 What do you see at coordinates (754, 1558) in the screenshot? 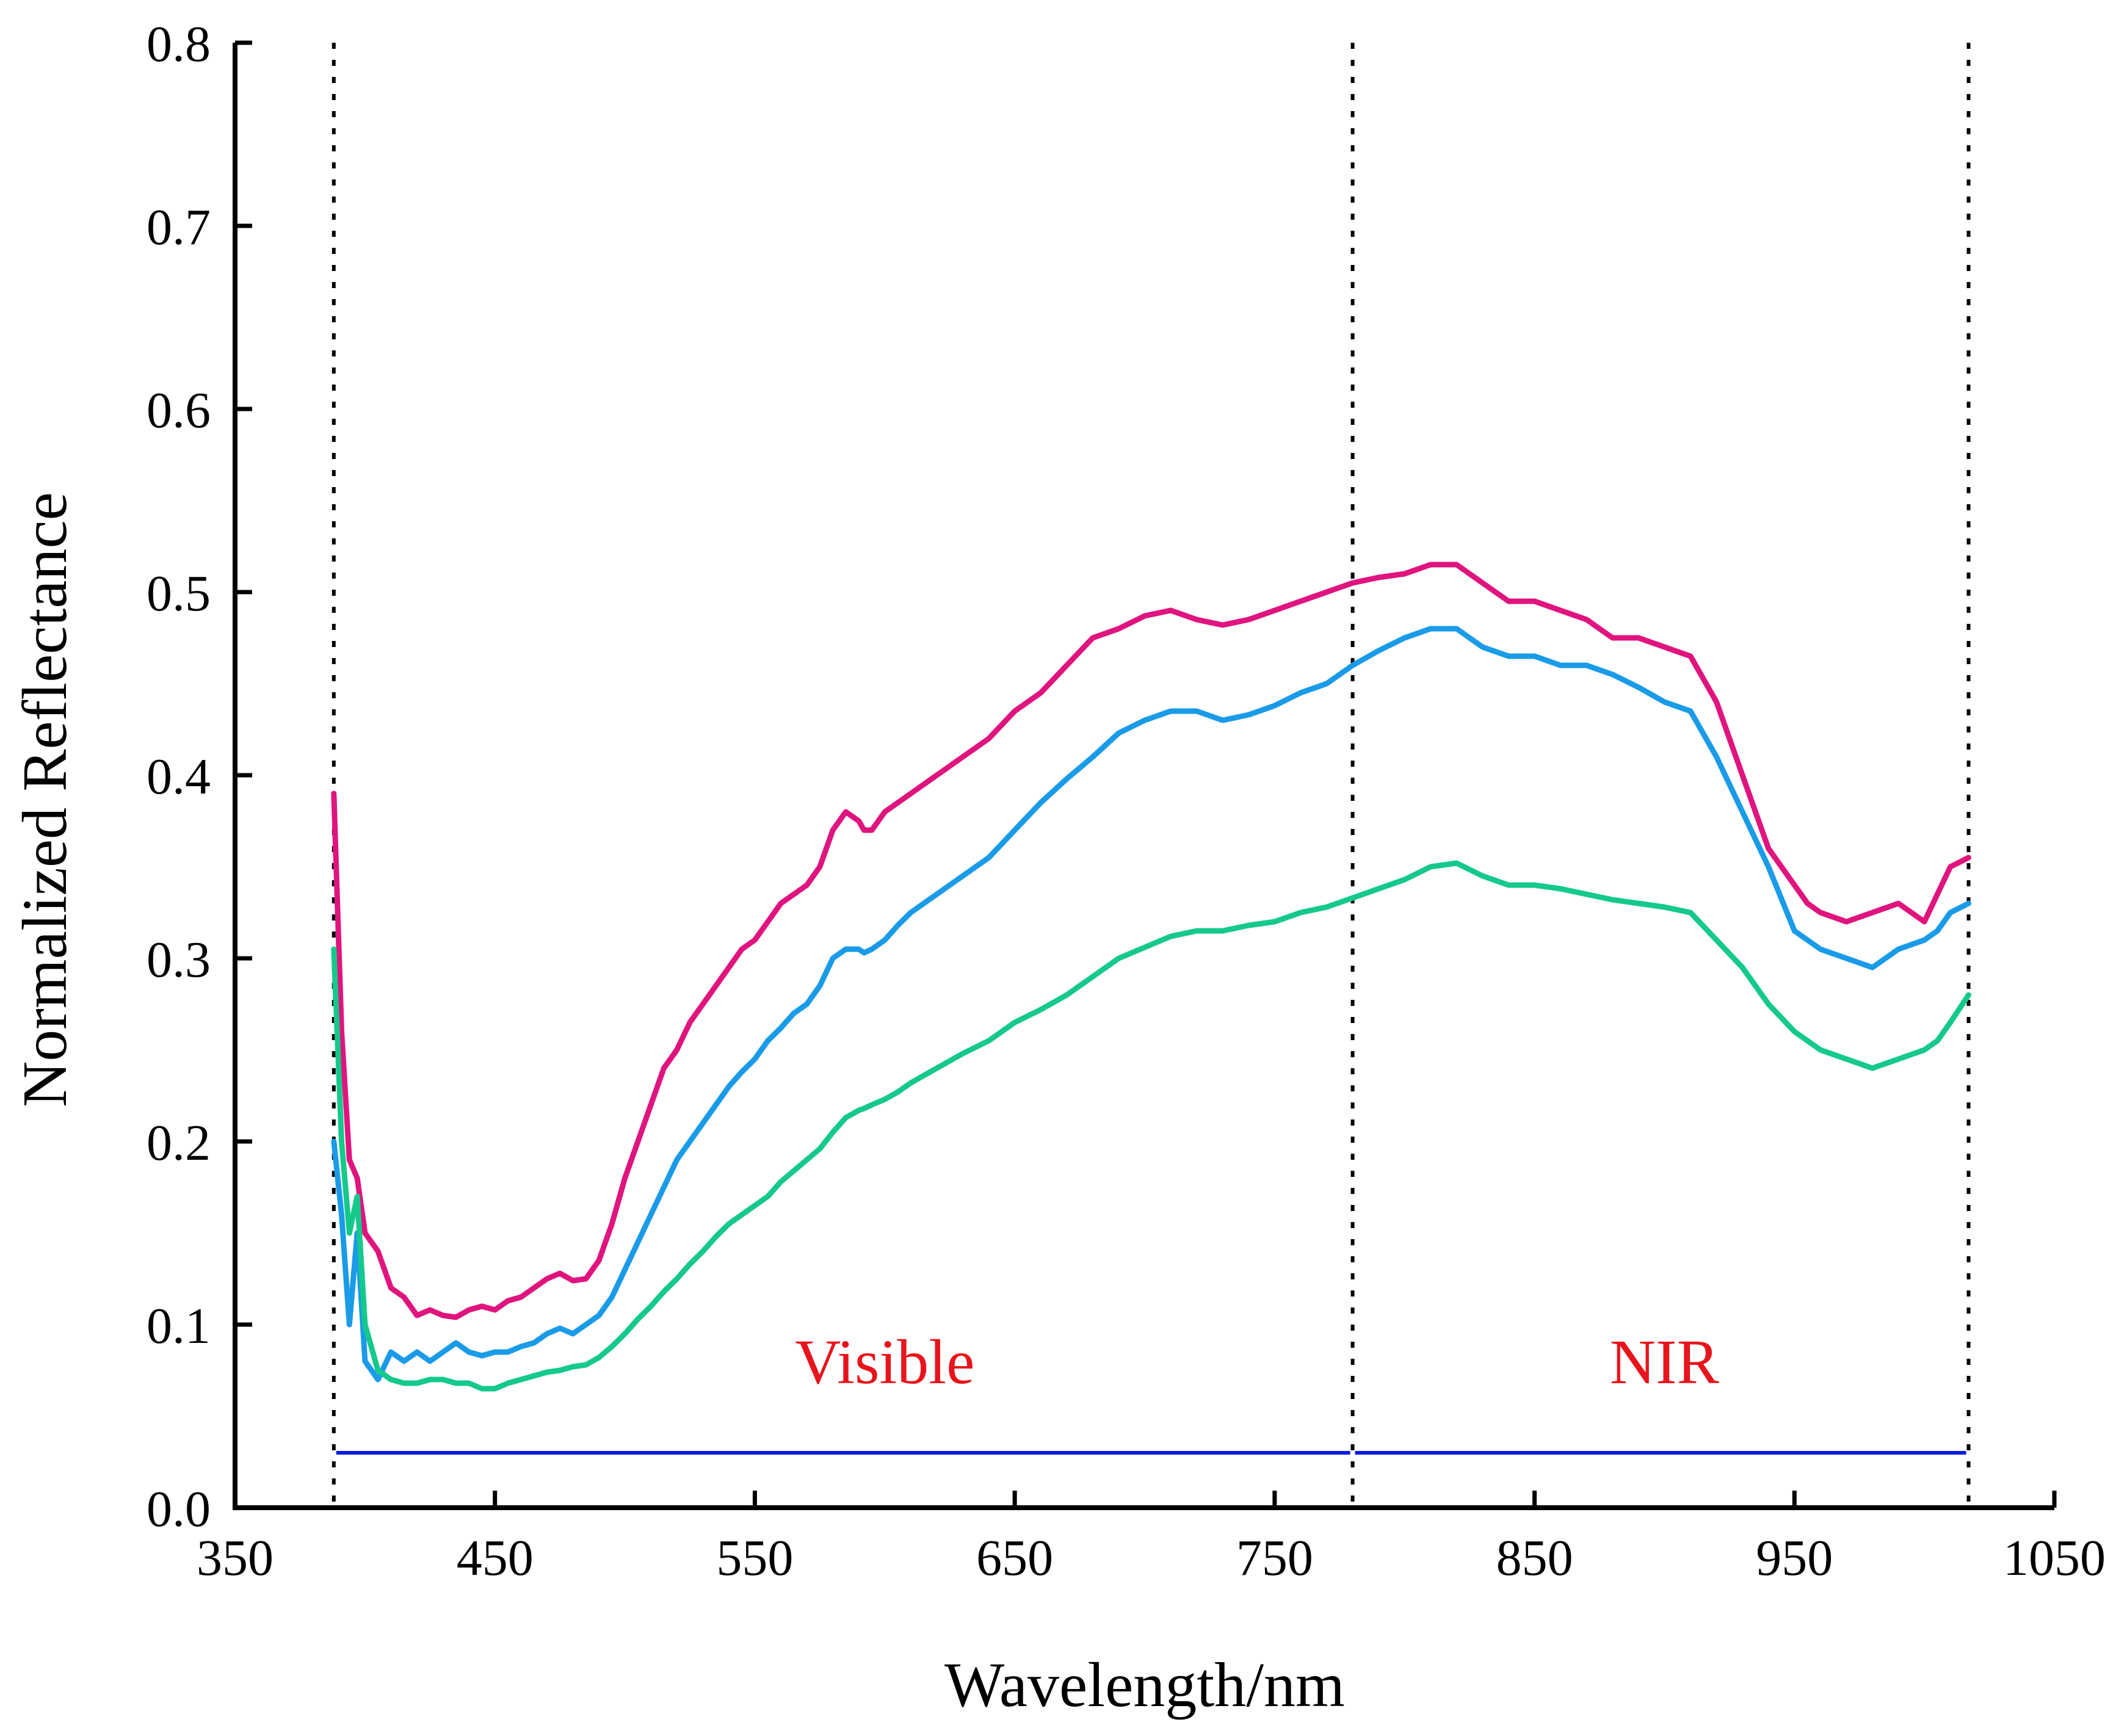
I see `x-tick-label: 550` at bounding box center [754, 1558].